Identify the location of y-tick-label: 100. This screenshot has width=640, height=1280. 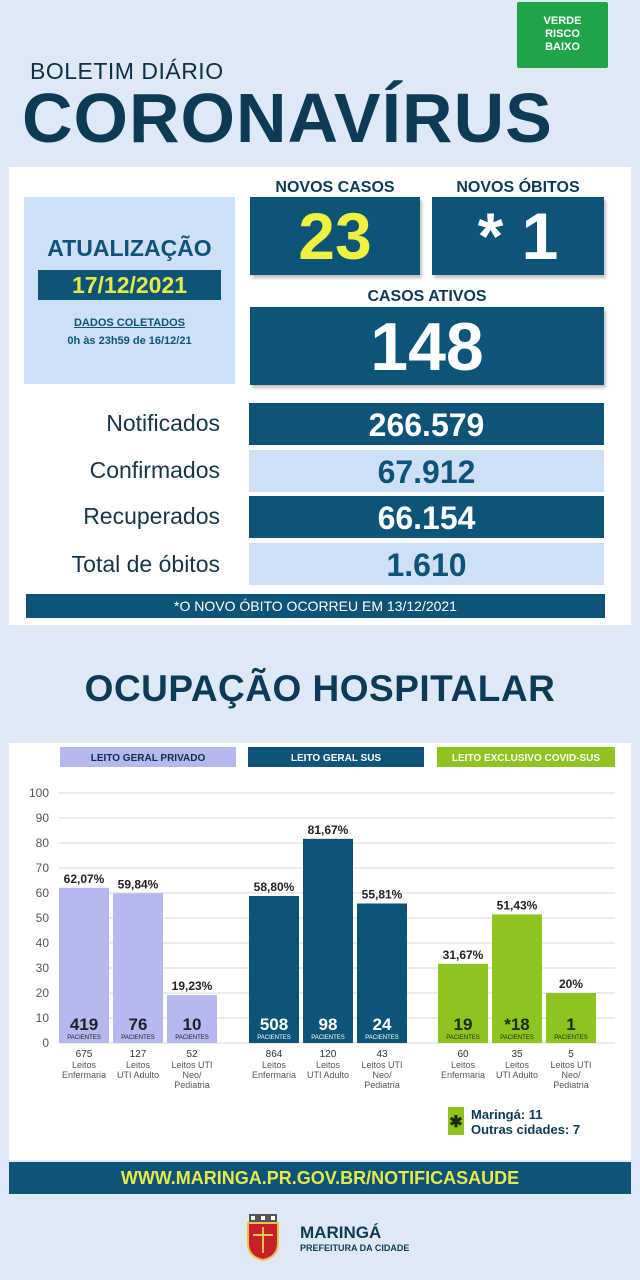
(39, 793).